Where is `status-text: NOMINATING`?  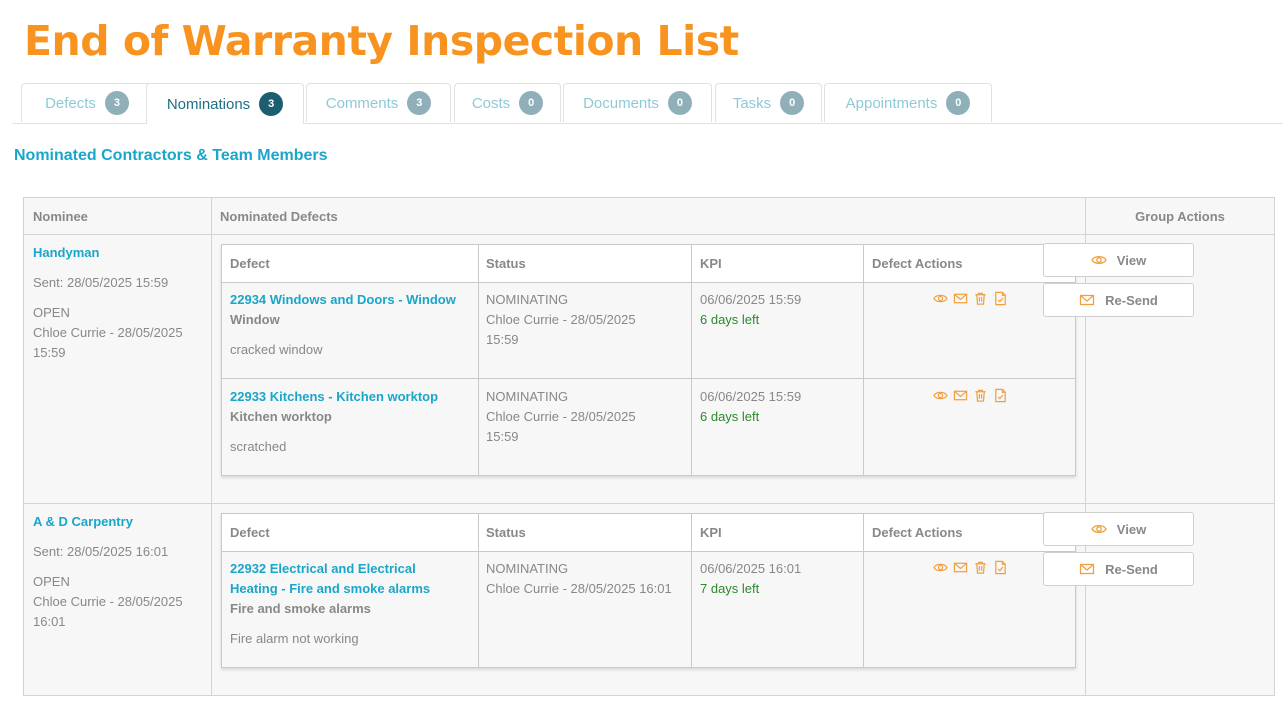
status-text: NOMINATING is located at coordinates (527, 396).